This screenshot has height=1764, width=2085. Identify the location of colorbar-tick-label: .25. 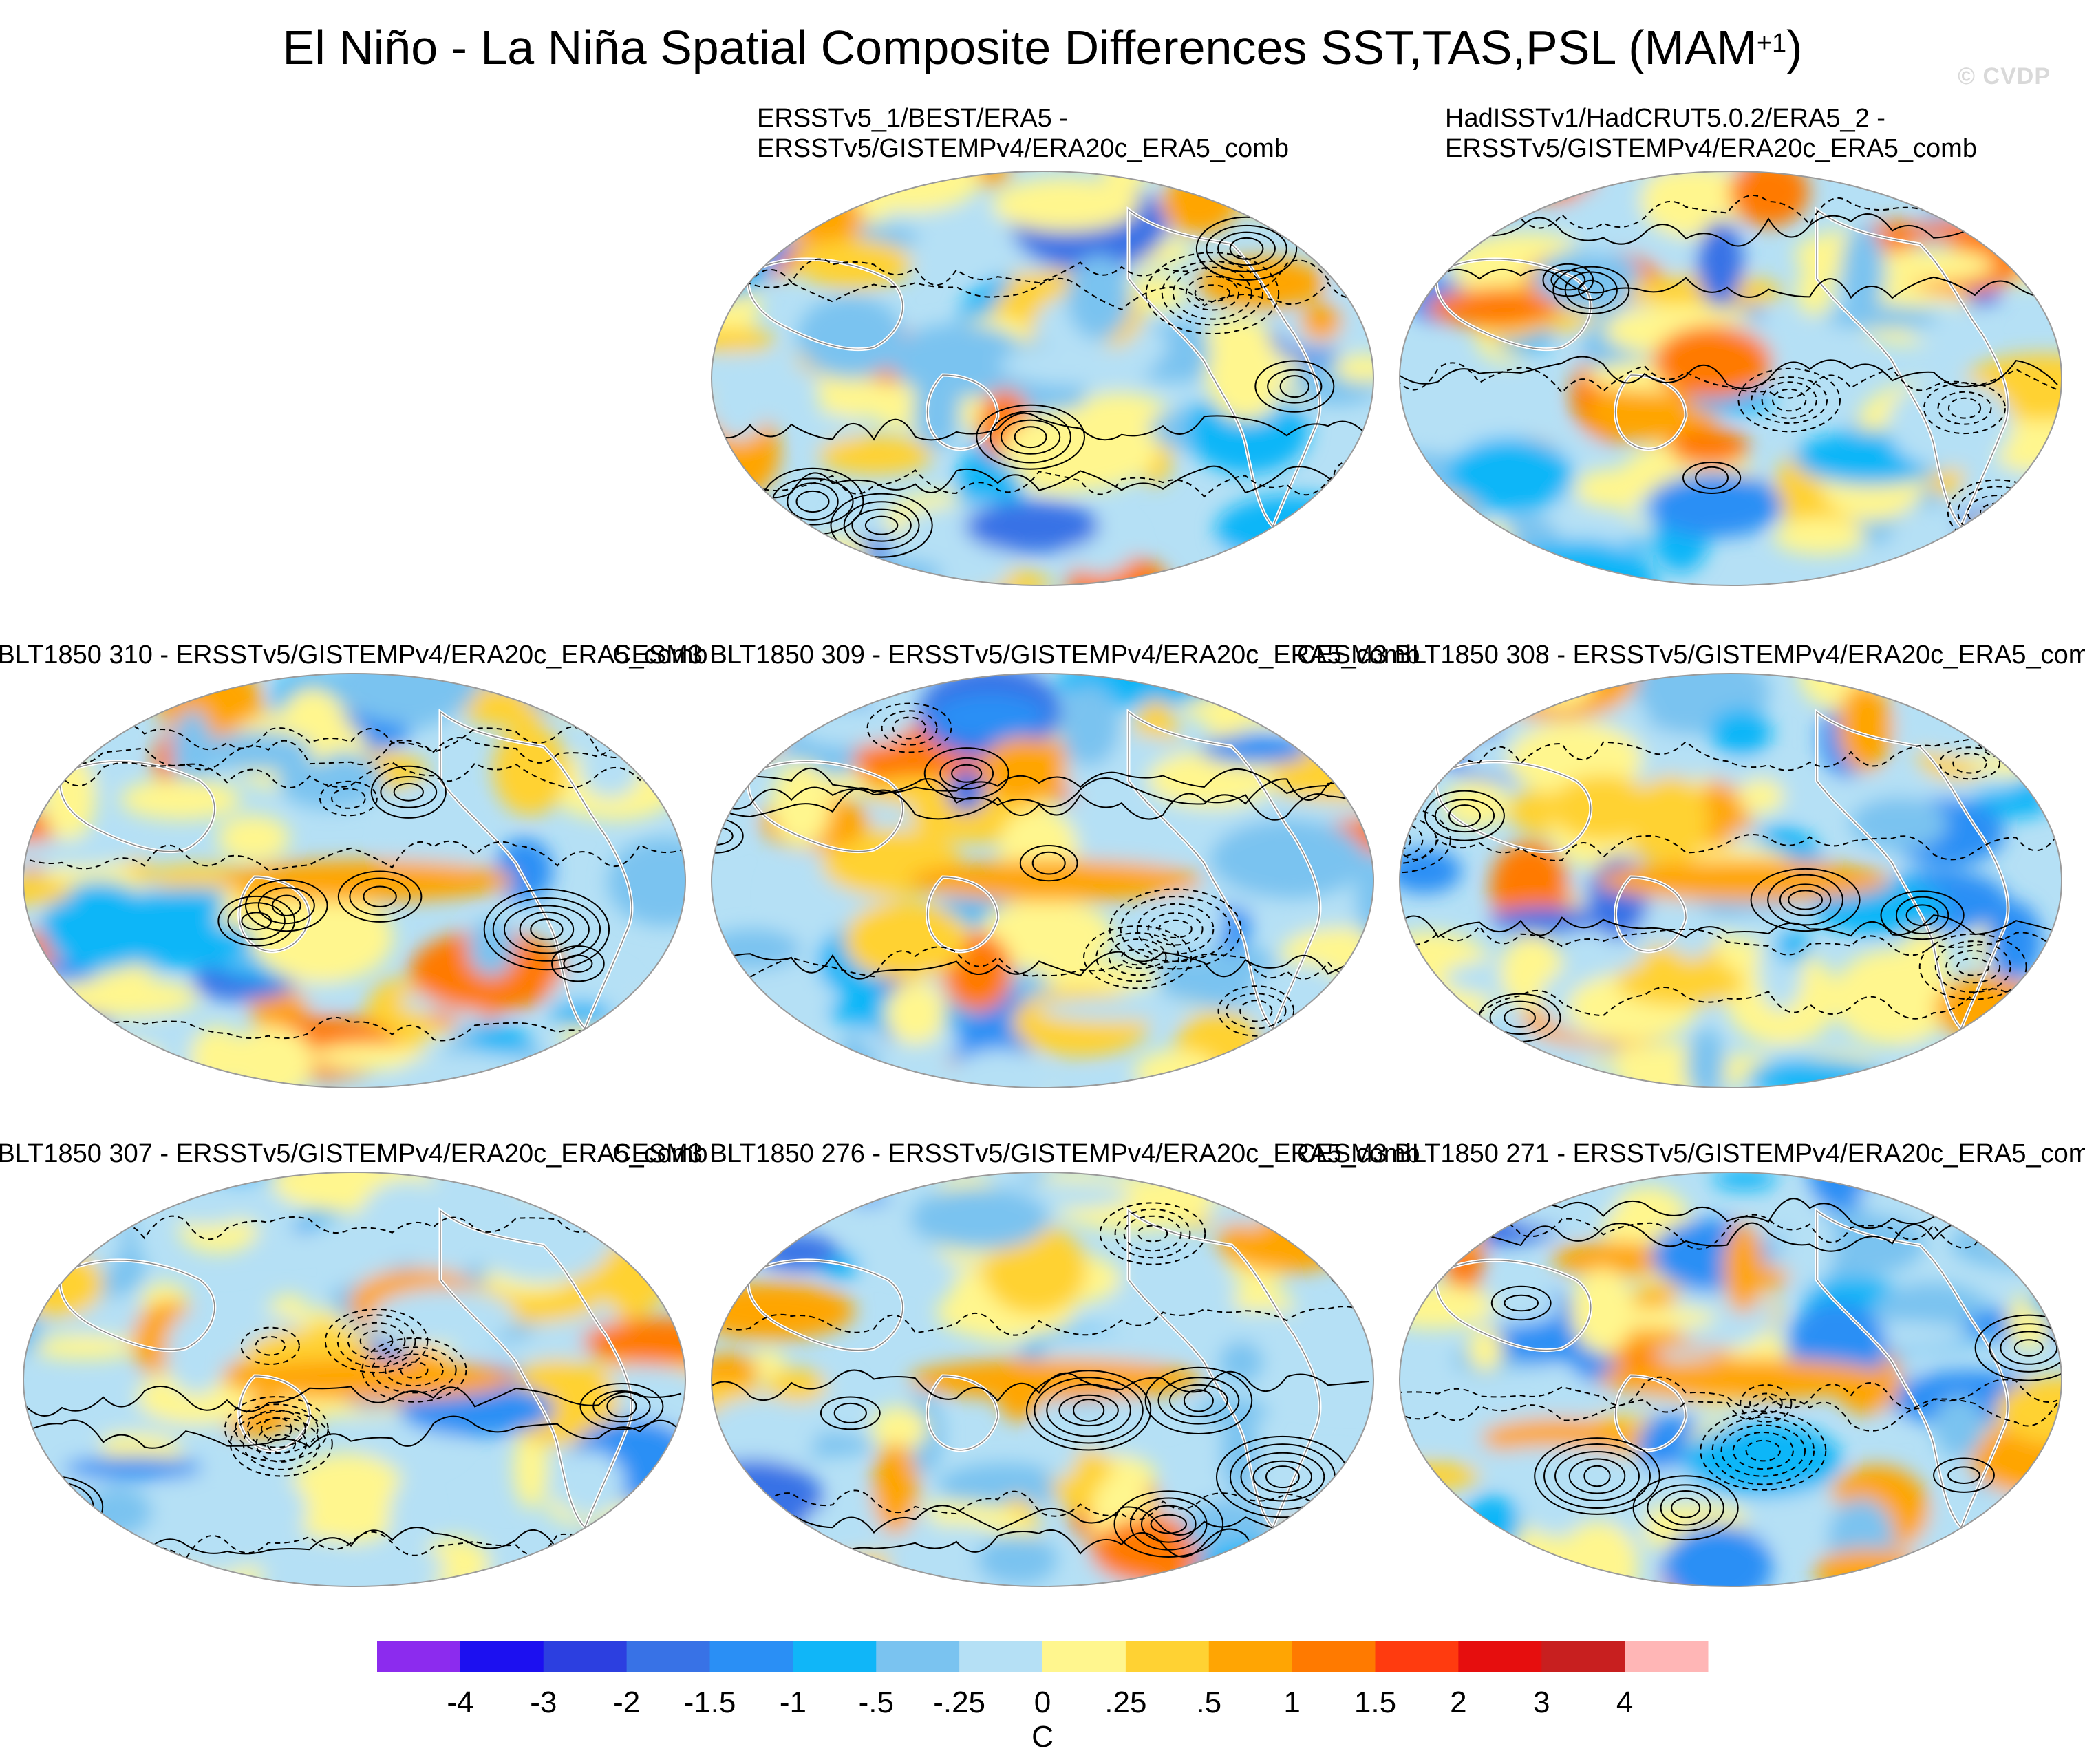
(1125, 1702).